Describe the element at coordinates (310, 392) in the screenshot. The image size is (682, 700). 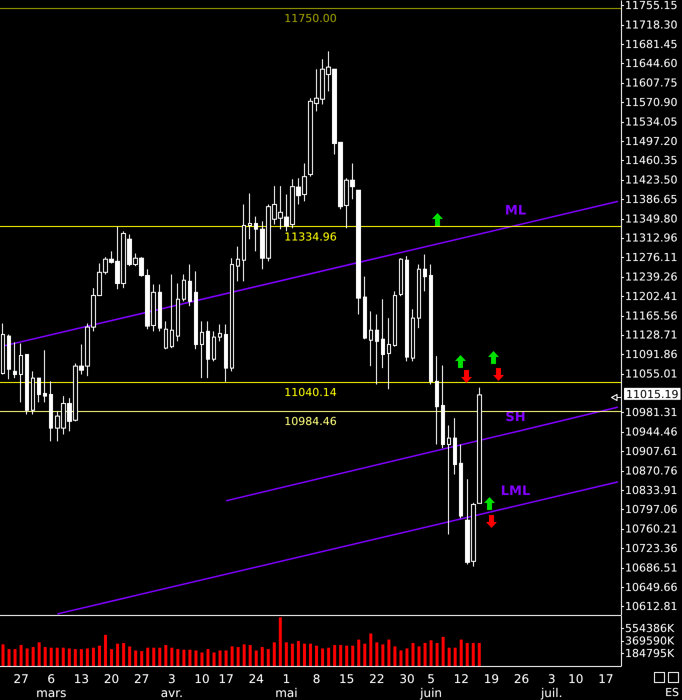
I see `ref-line-label: 11040.14` at that location.